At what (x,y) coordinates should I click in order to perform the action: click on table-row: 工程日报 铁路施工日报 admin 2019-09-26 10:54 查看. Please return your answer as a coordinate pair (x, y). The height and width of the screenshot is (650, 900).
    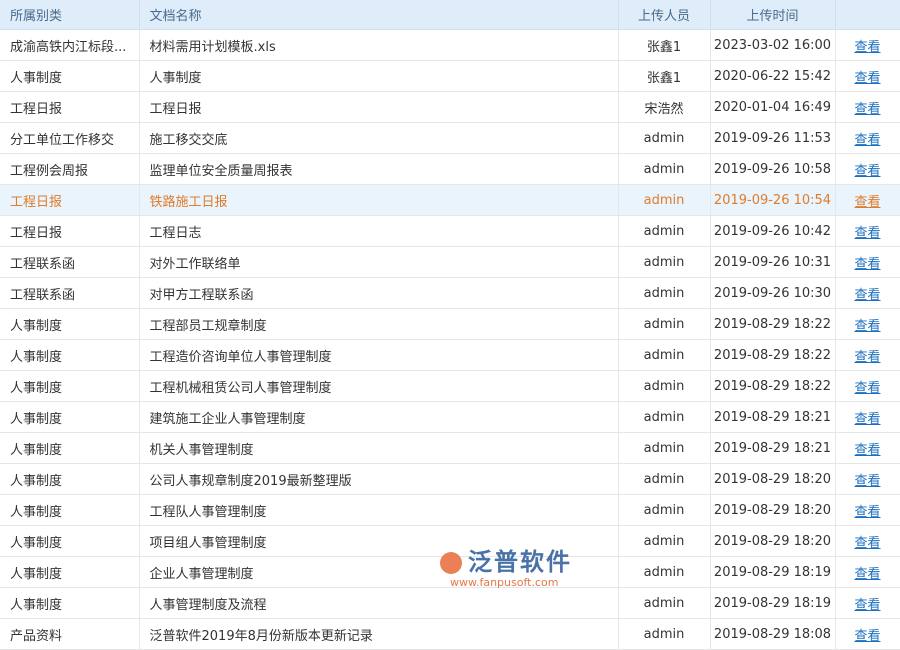
    Looking at the image, I should click on (450, 200).